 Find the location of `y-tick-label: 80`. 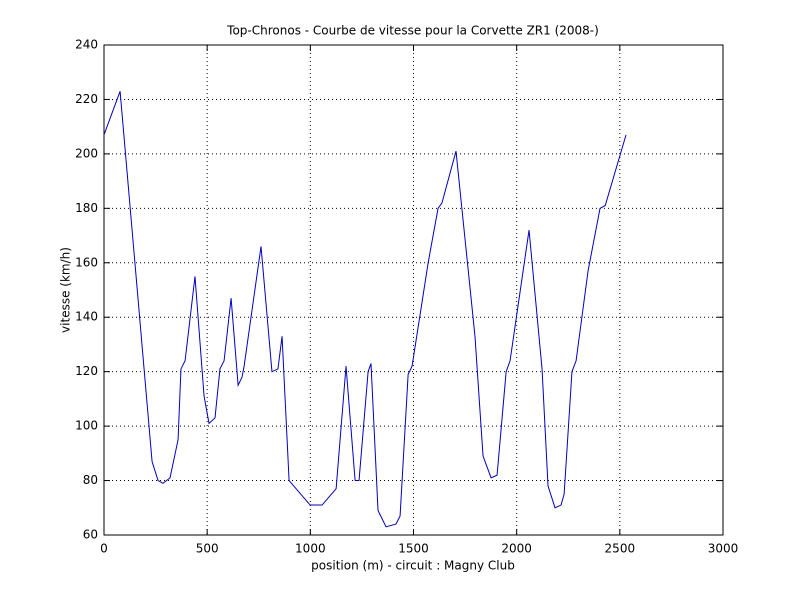

y-tick-label: 80 is located at coordinates (90, 480).